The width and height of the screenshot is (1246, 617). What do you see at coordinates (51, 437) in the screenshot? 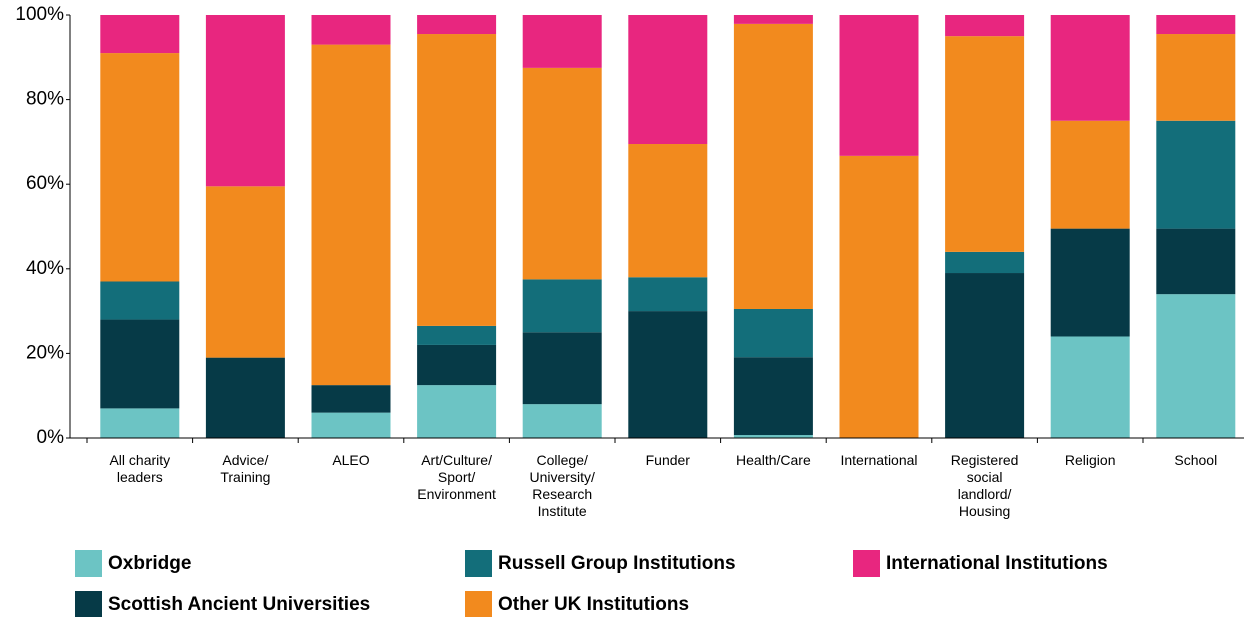
I see `y-tick-label: 0%` at bounding box center [51, 437].